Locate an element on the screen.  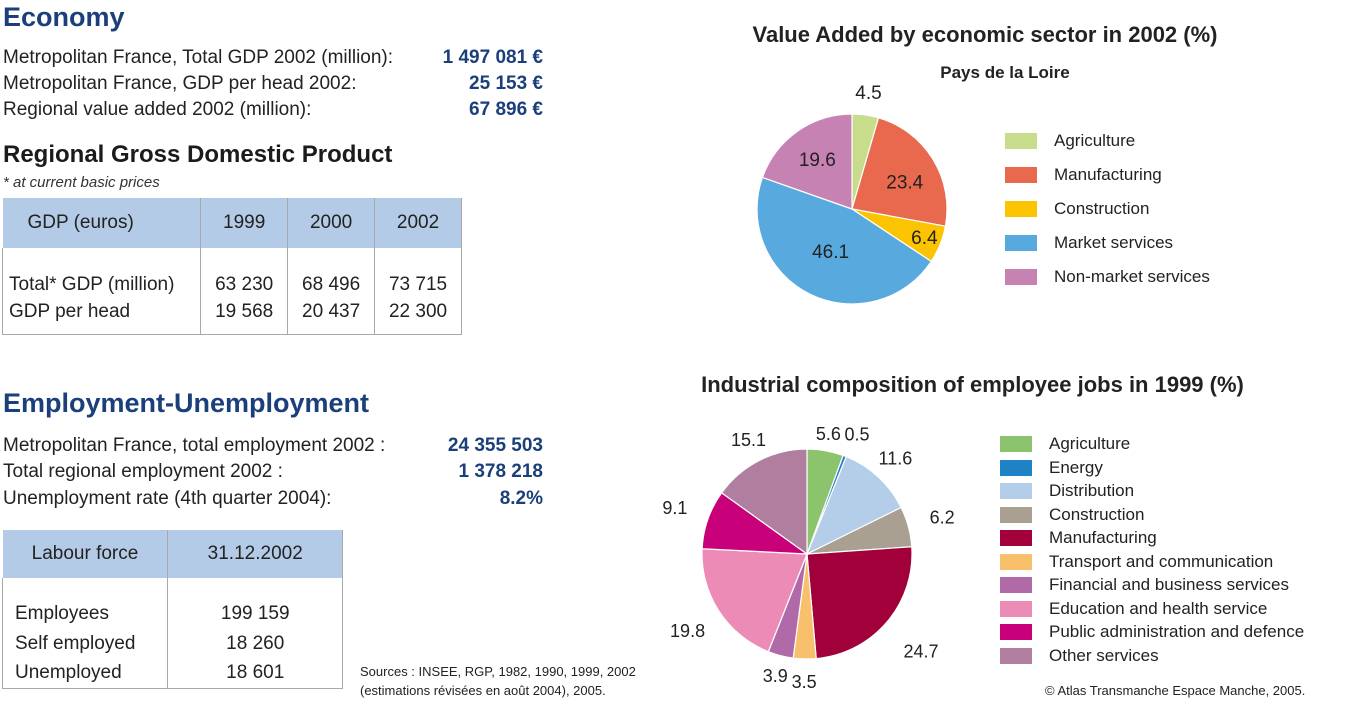
labour-header-date: 31.12.2002 is located at coordinates (255, 554).